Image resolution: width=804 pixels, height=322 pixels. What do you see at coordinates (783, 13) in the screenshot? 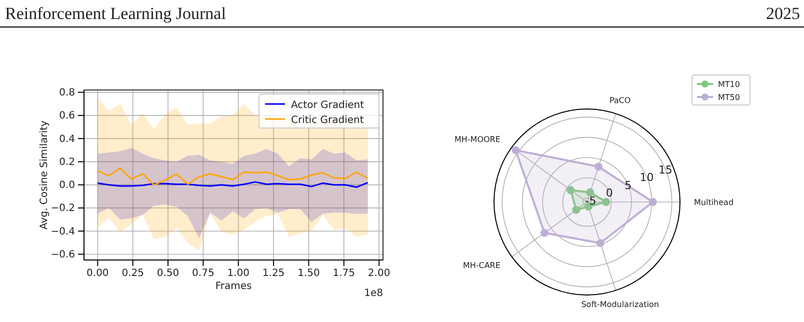
I see `text: 2025` at bounding box center [783, 13].